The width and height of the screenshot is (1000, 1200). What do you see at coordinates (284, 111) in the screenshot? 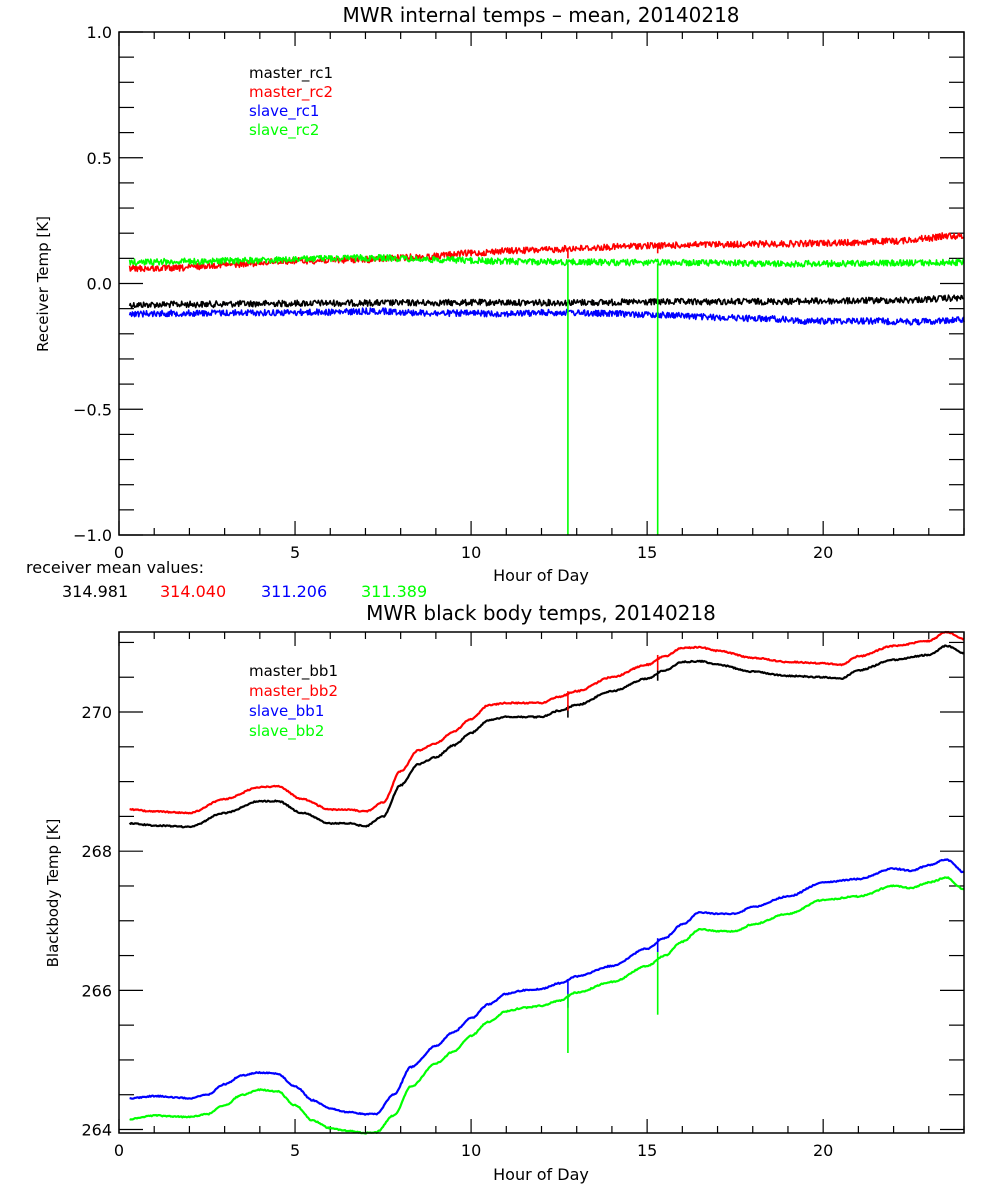
I see `legend-entry: slave_rc1` at bounding box center [284, 111].